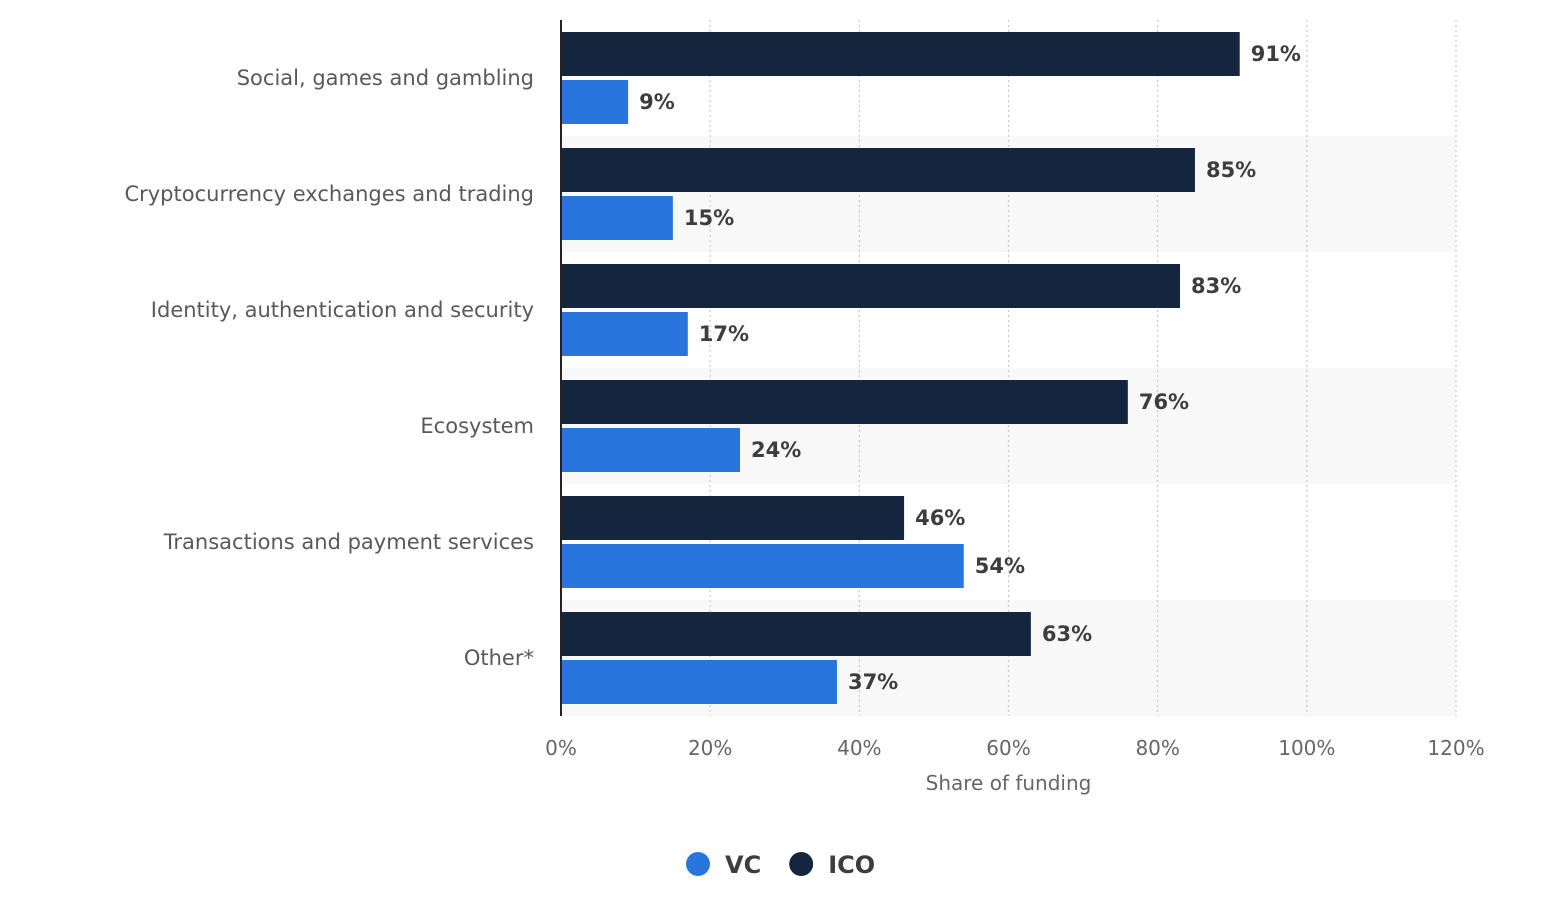 The width and height of the screenshot is (1550, 912). I want to click on data-label: 85%, so click(1231, 170).